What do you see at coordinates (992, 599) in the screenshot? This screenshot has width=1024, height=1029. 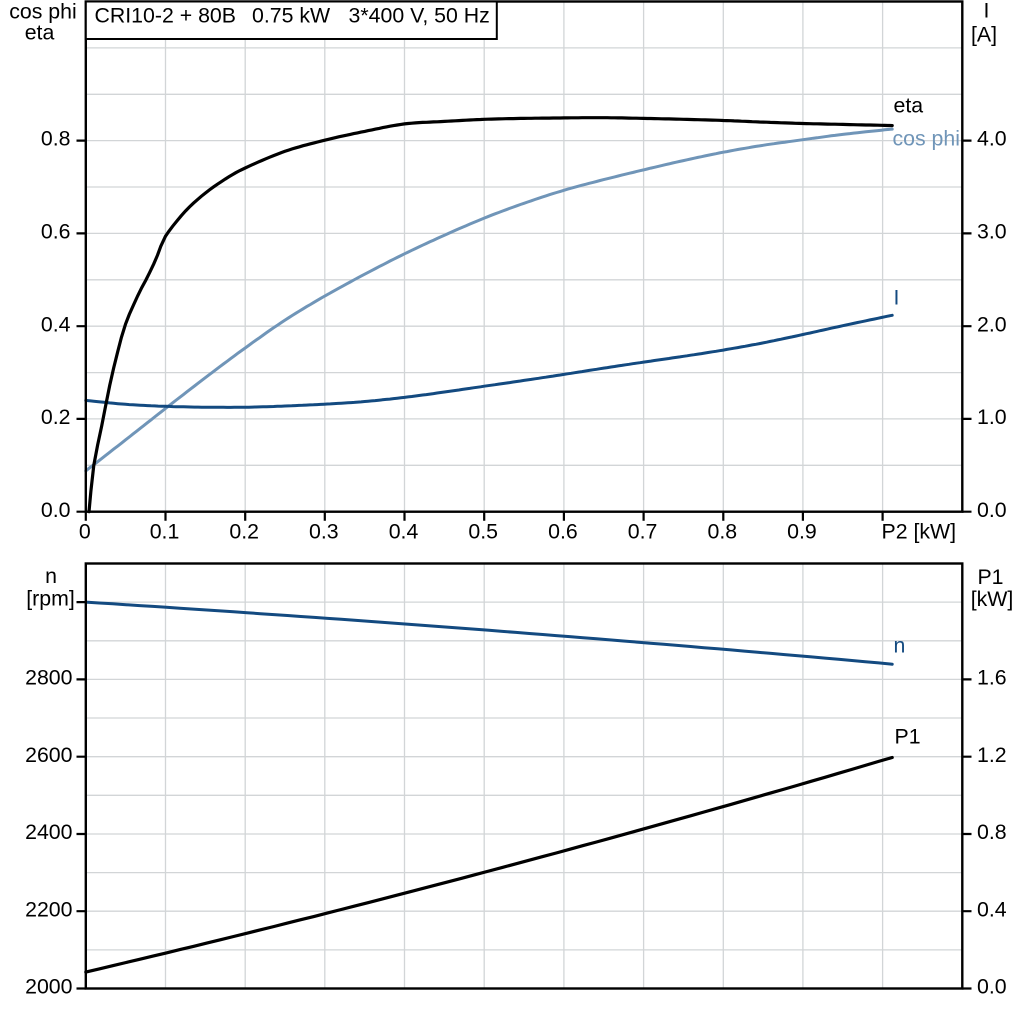 I see `svg-text: [kW]` at bounding box center [992, 599].